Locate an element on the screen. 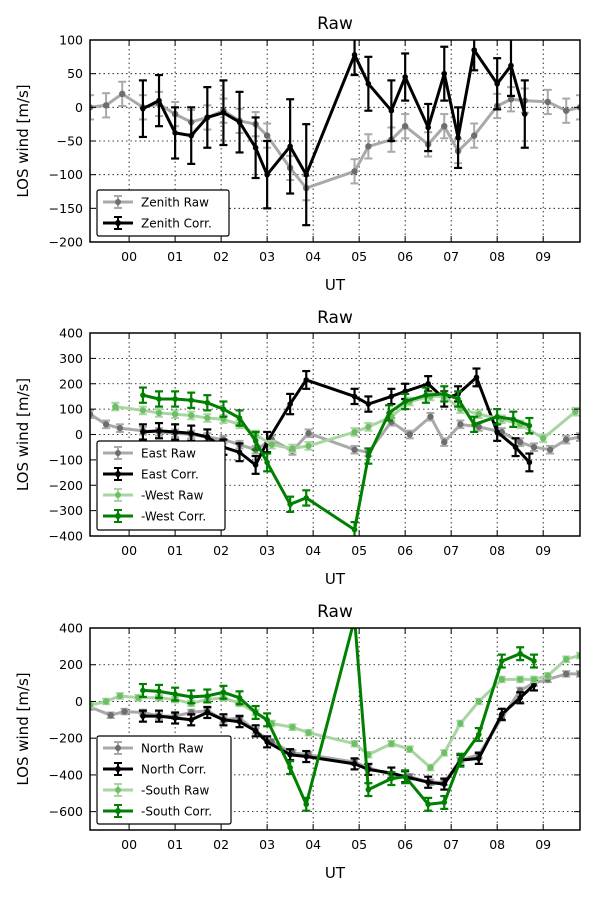  y-tick-label: 200 is located at coordinates (71, 383).